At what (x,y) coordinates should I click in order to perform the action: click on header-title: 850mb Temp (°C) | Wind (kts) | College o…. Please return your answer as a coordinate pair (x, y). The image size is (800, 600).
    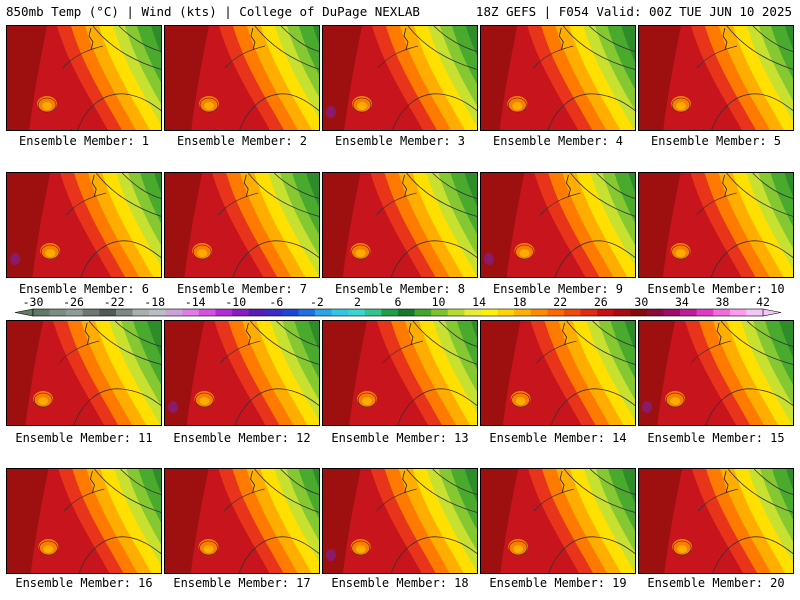
    Looking at the image, I should click on (213, 11).